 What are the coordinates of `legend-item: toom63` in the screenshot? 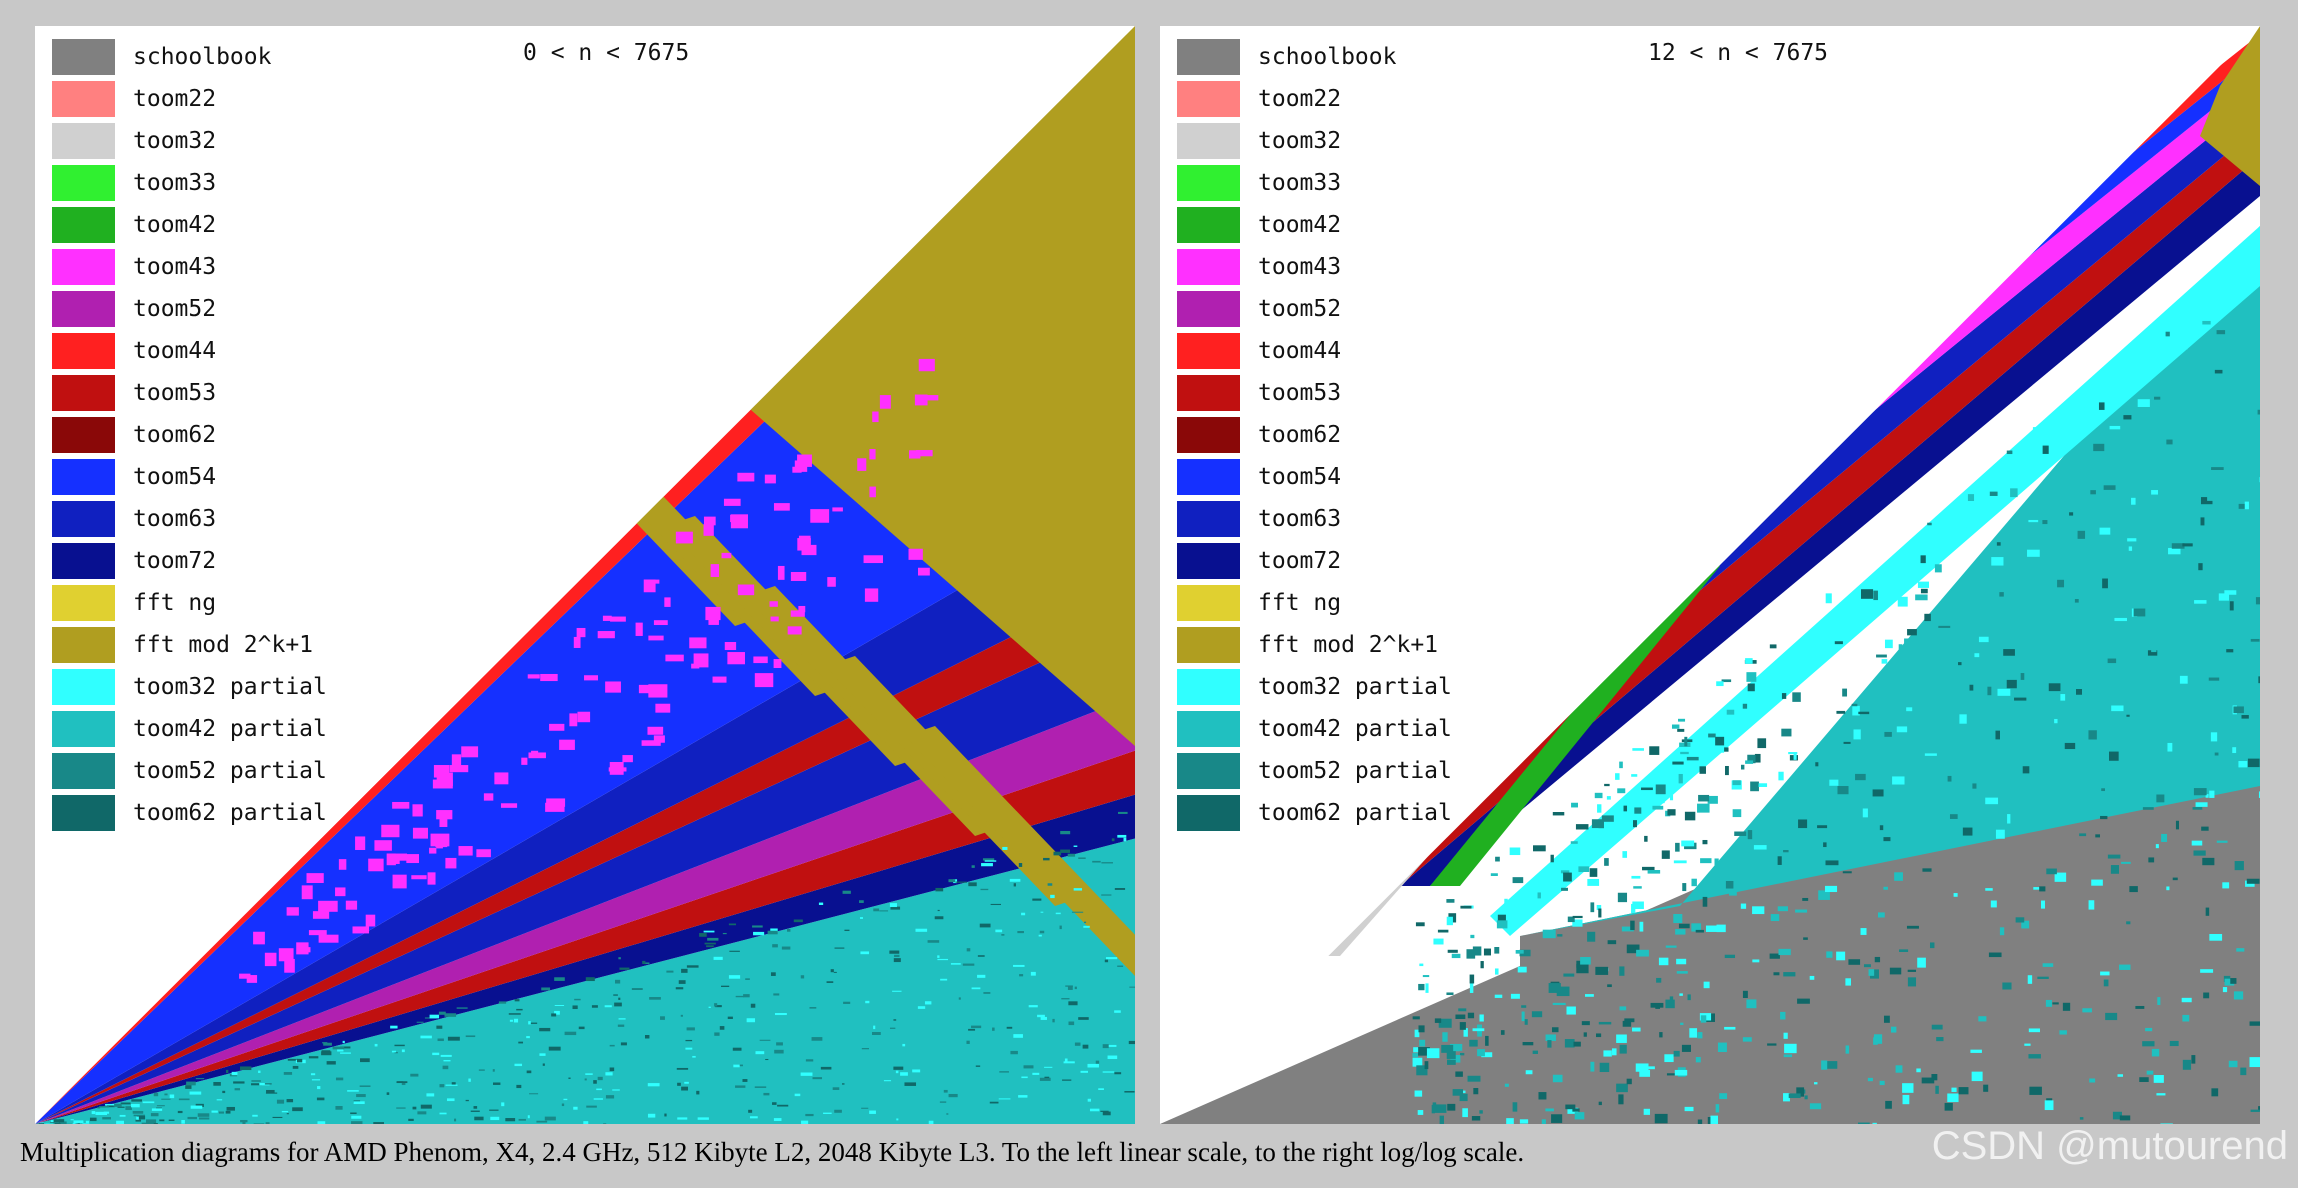 It's located at (1314, 519).